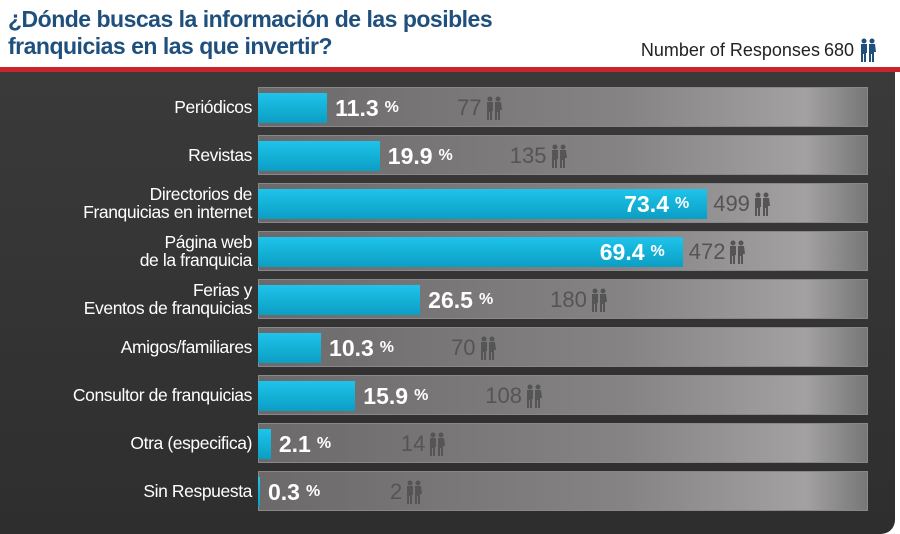 The height and width of the screenshot is (534, 900). I want to click on value: 10.3, so click(351, 347).